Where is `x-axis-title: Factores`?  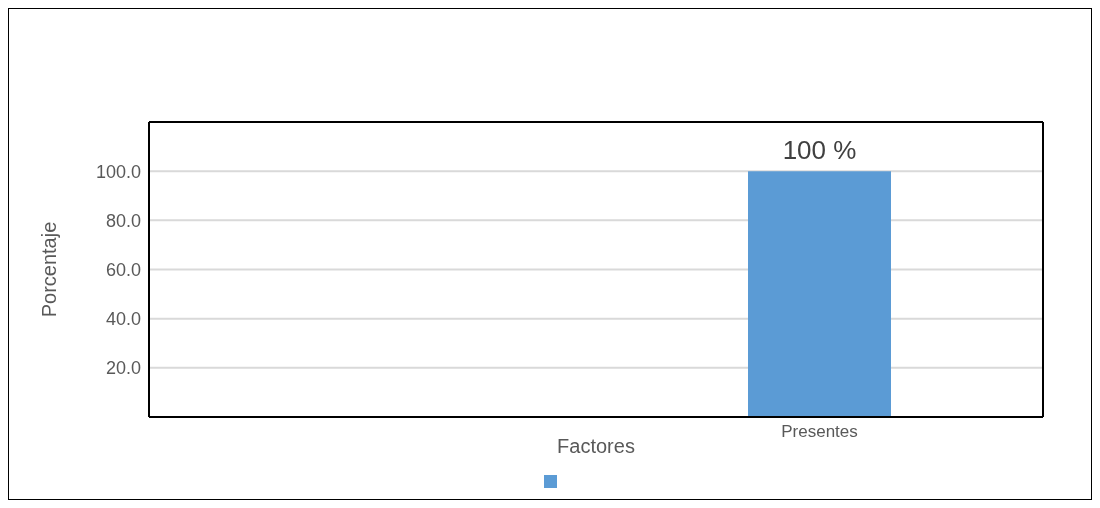 x-axis-title: Factores is located at coordinates (596, 446).